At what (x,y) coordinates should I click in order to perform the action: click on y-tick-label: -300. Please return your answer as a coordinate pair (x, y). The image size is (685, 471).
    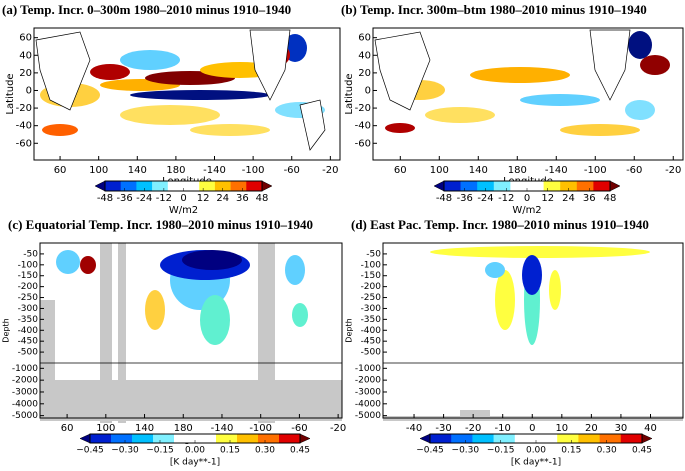
    Looking at the image, I should click on (28, 309).